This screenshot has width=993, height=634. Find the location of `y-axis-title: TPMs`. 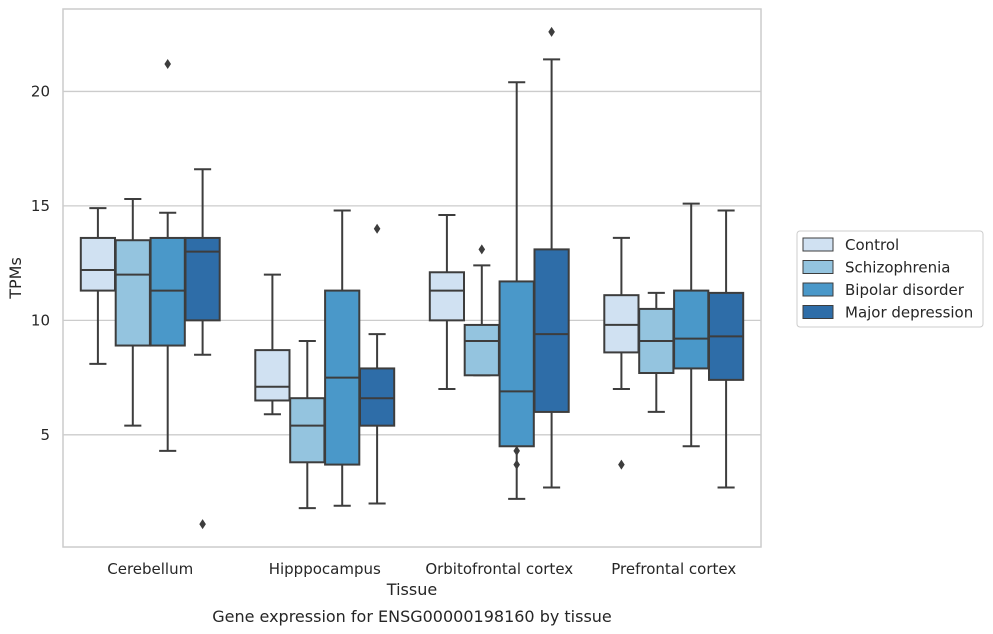

y-axis-title: TPMs is located at coordinates (15, 278).